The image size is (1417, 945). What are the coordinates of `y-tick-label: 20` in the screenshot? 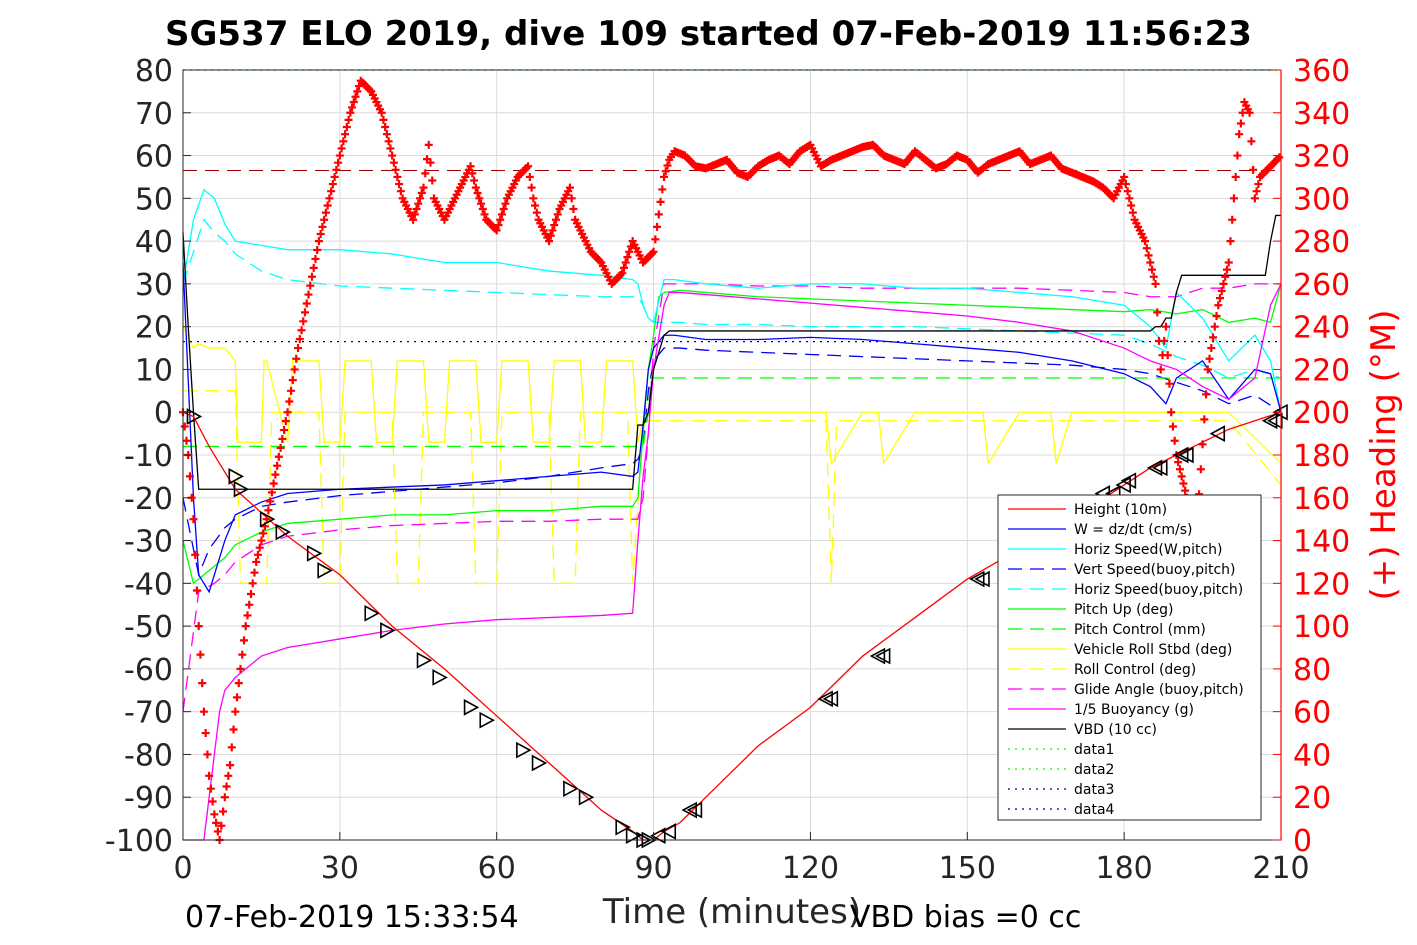 It's located at (154, 328).